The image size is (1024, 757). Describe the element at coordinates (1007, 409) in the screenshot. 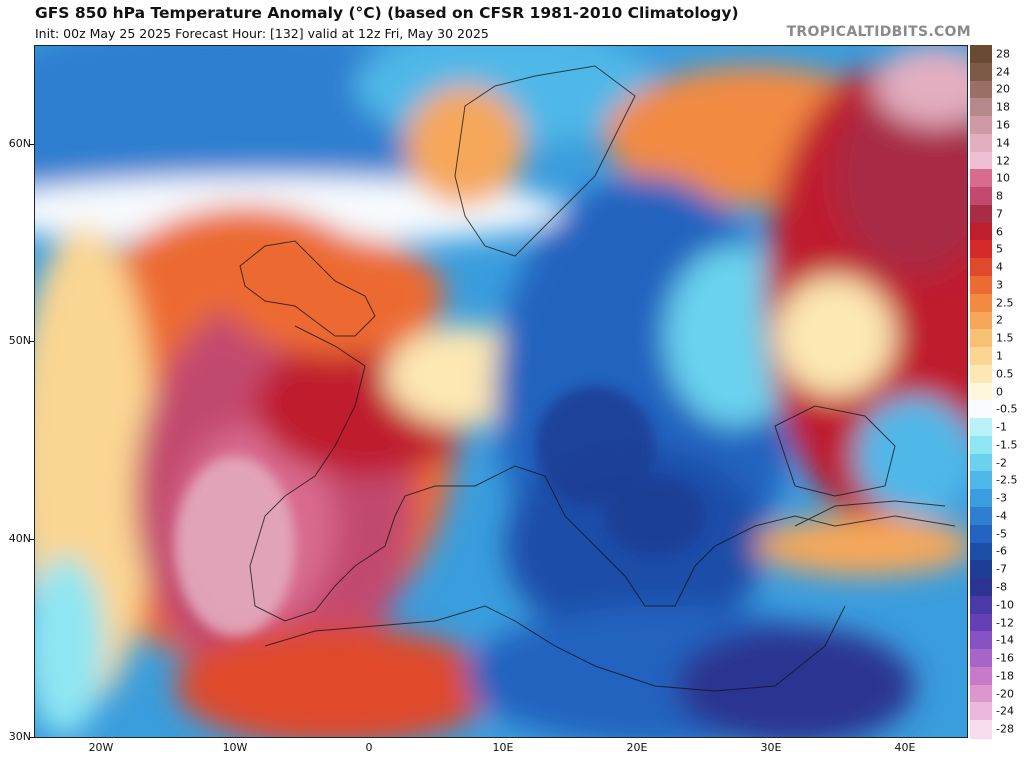

I see `colorbar-label: -0.5` at that location.